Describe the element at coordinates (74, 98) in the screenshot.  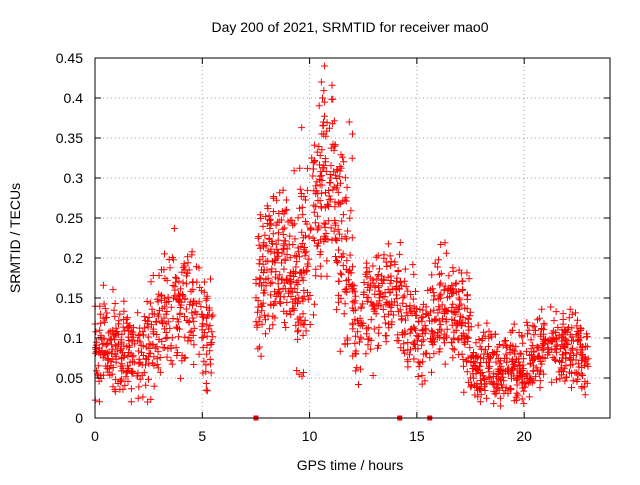
I see `y-tick-label: 0.4` at that location.